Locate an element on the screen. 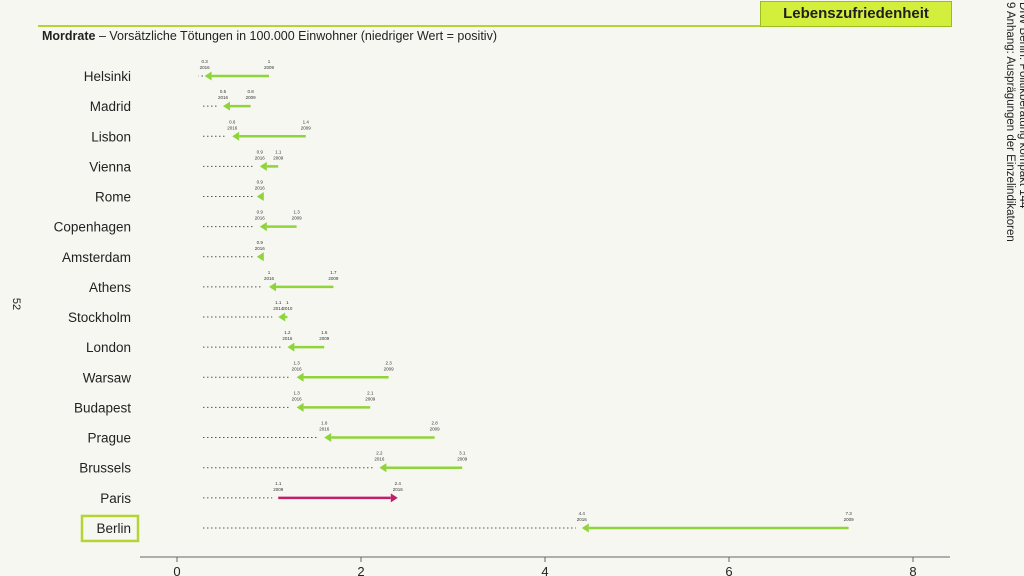 This screenshot has height=576, width=1024. value-2009-vienna: 1.1 is located at coordinates (278, 151).